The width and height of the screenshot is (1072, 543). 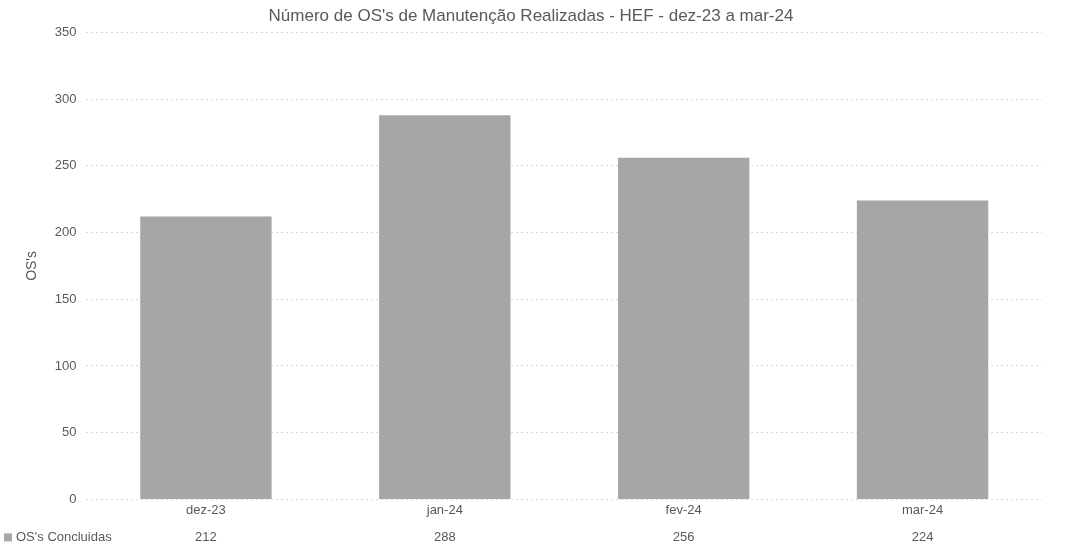 What do you see at coordinates (73, 498) in the screenshot?
I see `y-tick-label: 0` at bounding box center [73, 498].